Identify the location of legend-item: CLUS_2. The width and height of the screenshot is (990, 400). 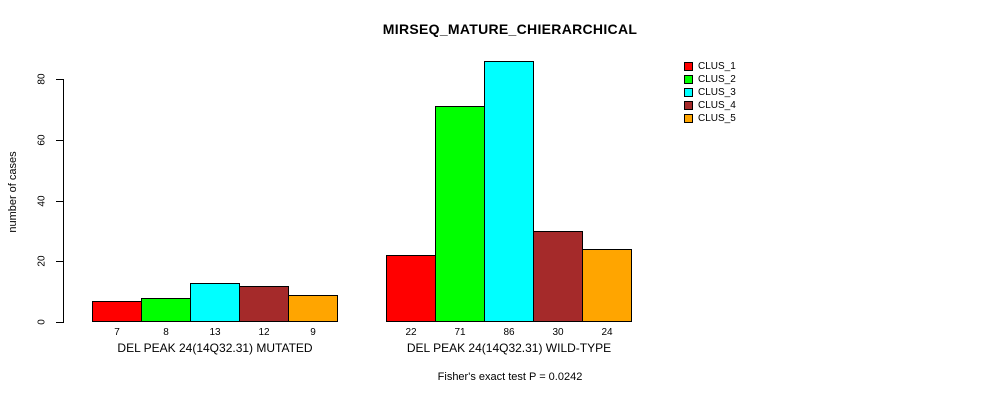
(710, 79).